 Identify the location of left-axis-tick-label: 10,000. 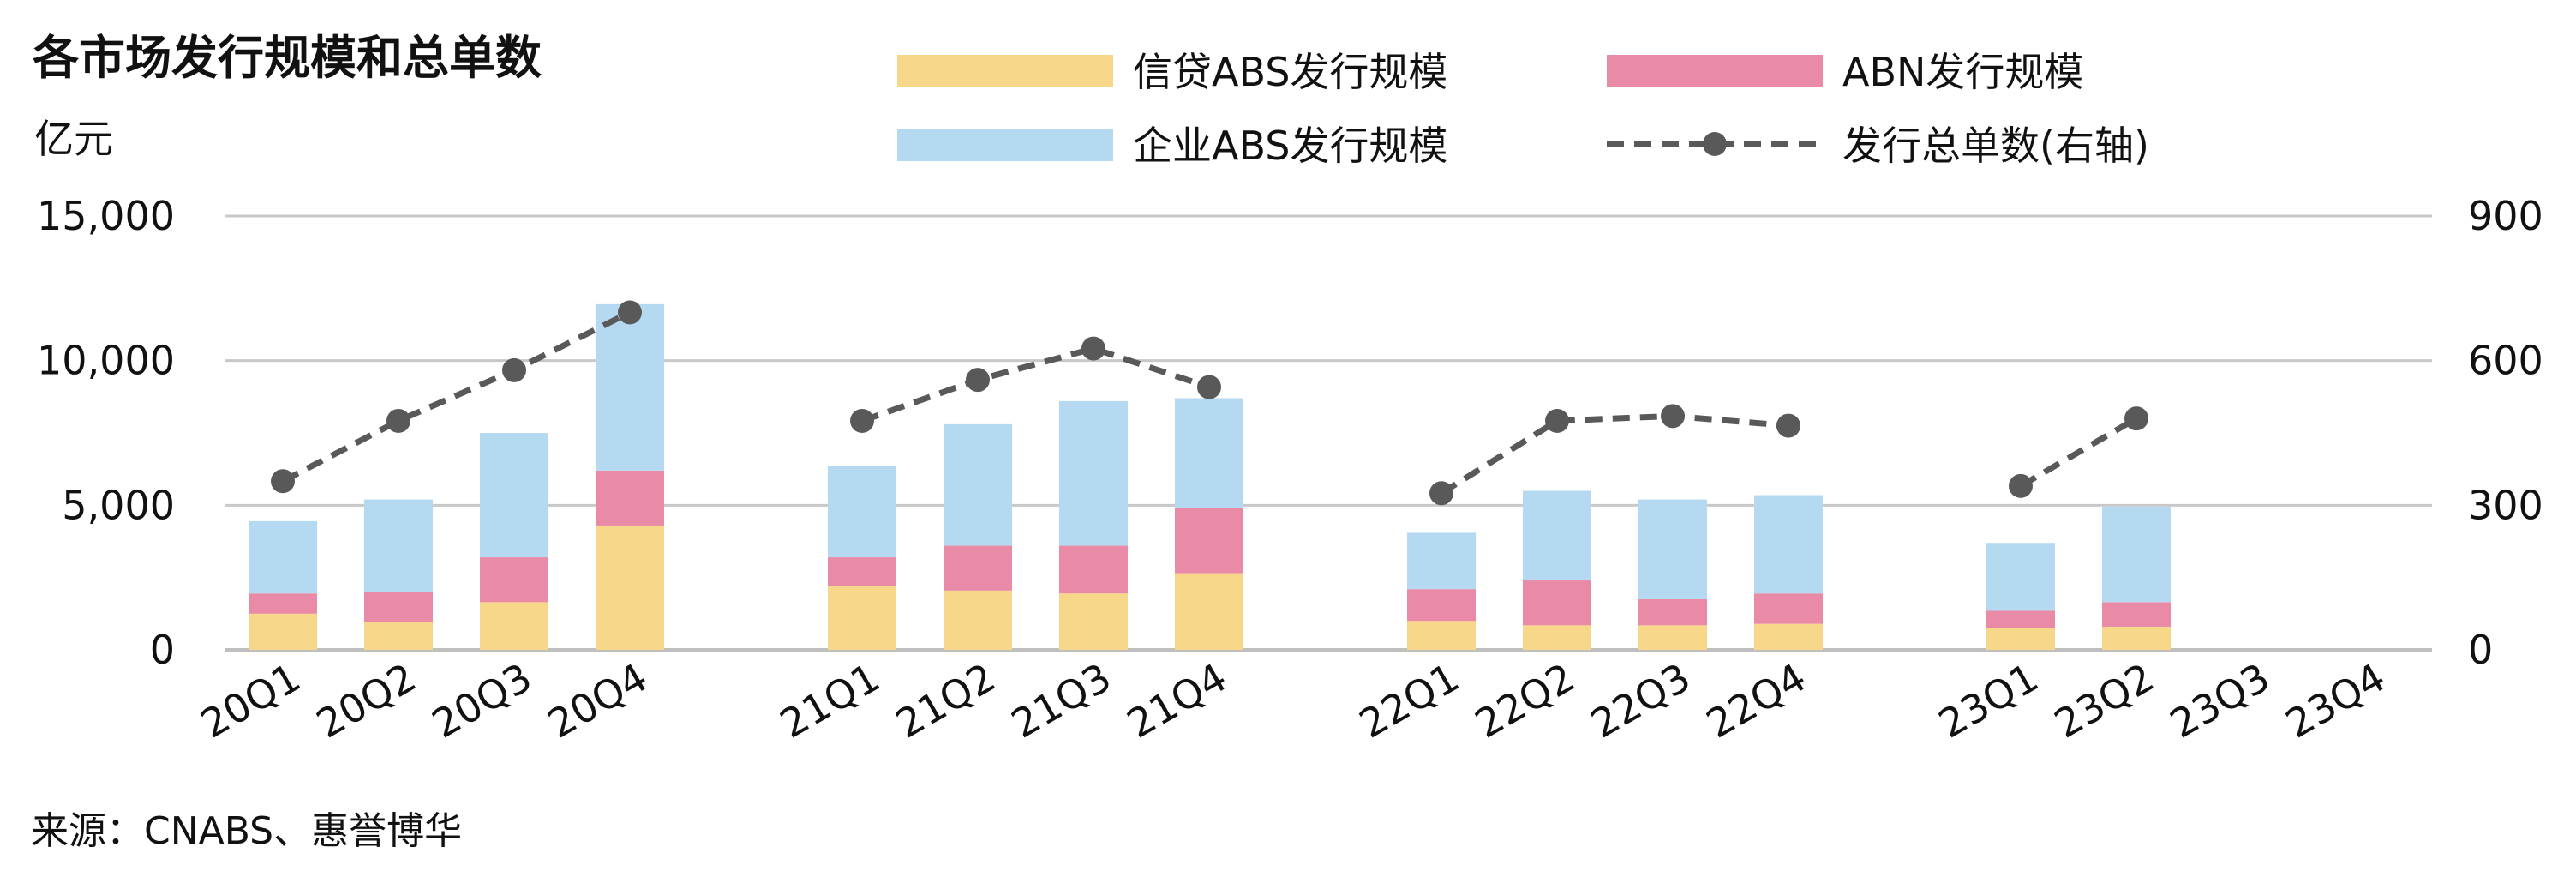
(106, 361).